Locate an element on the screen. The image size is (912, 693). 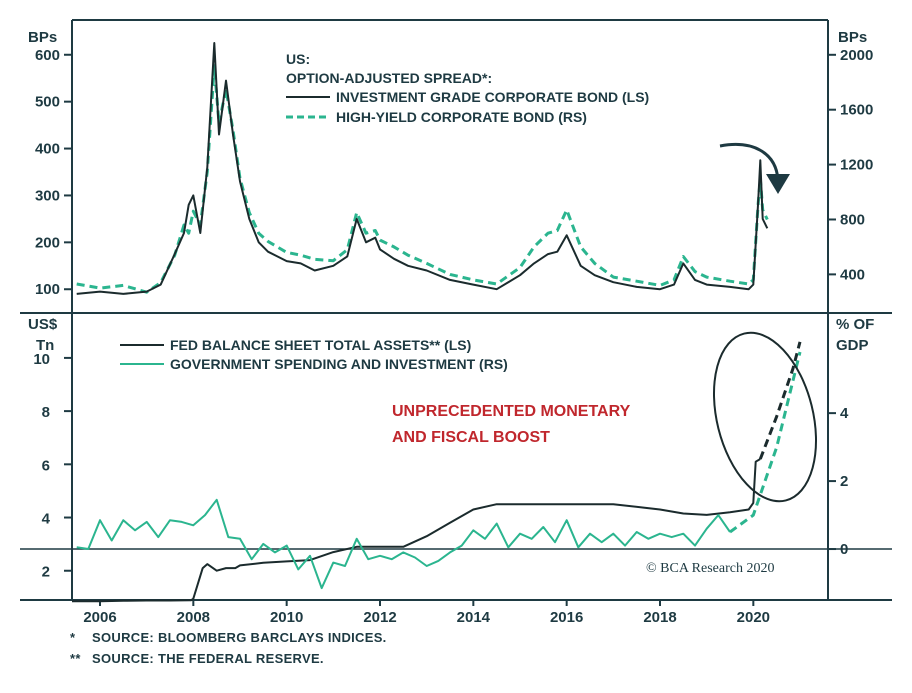
left-tick-label: 2 is located at coordinates (46, 572).